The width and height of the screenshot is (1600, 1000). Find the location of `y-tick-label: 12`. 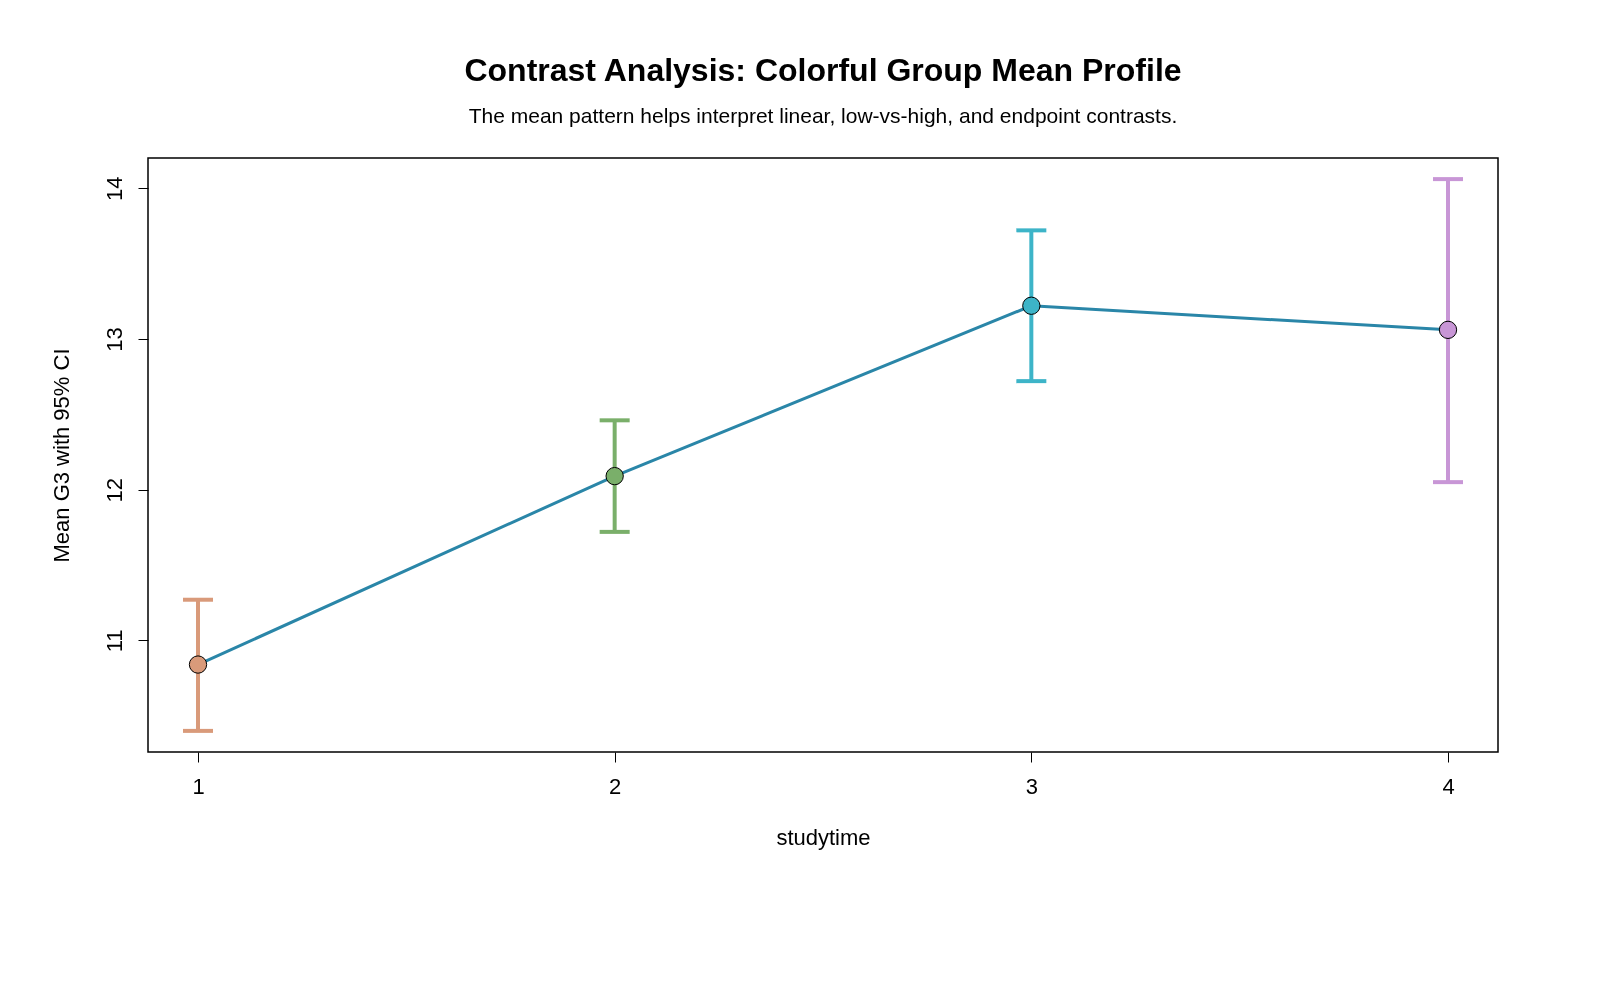

y-tick-label: 12 is located at coordinates (114, 490).